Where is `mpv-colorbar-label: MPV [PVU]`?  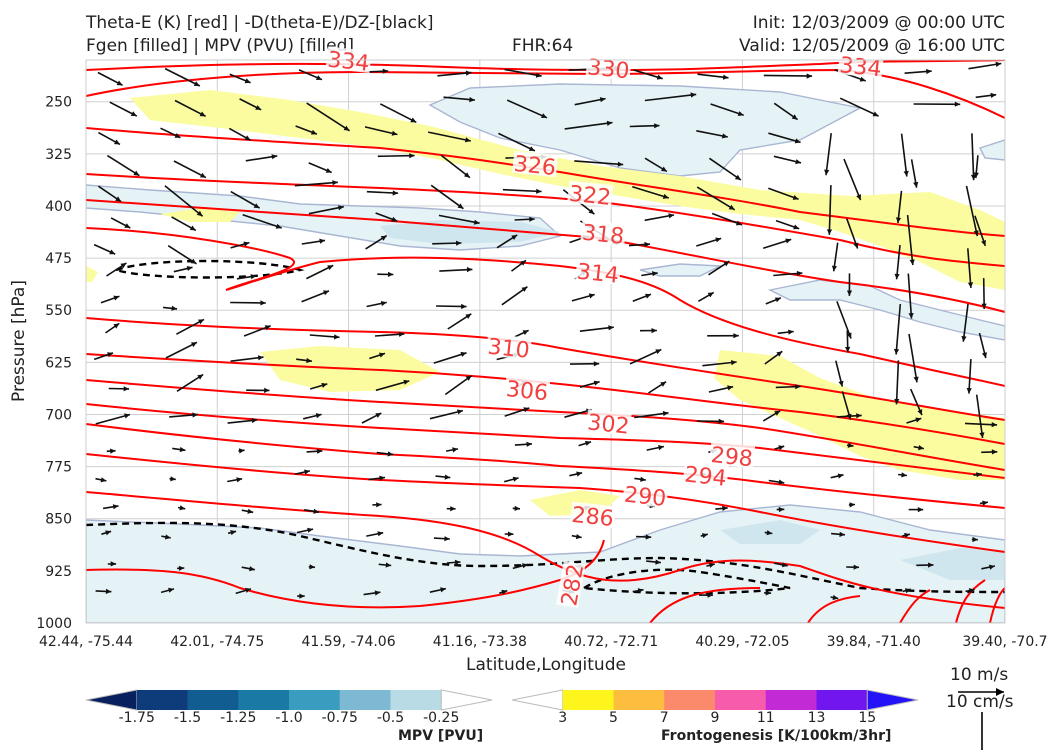
mpv-colorbar-label: MPV [PVU] is located at coordinates (441, 736).